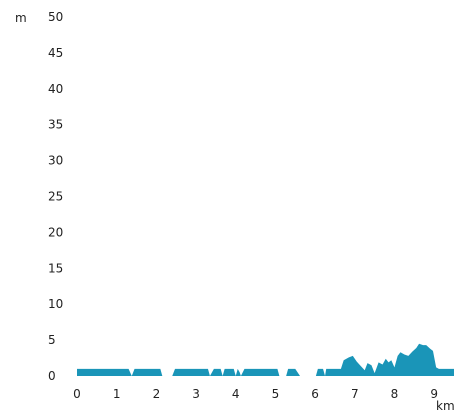 This screenshot has width=454, height=411. What do you see at coordinates (434, 394) in the screenshot?
I see `x-tick-label: 9` at bounding box center [434, 394].